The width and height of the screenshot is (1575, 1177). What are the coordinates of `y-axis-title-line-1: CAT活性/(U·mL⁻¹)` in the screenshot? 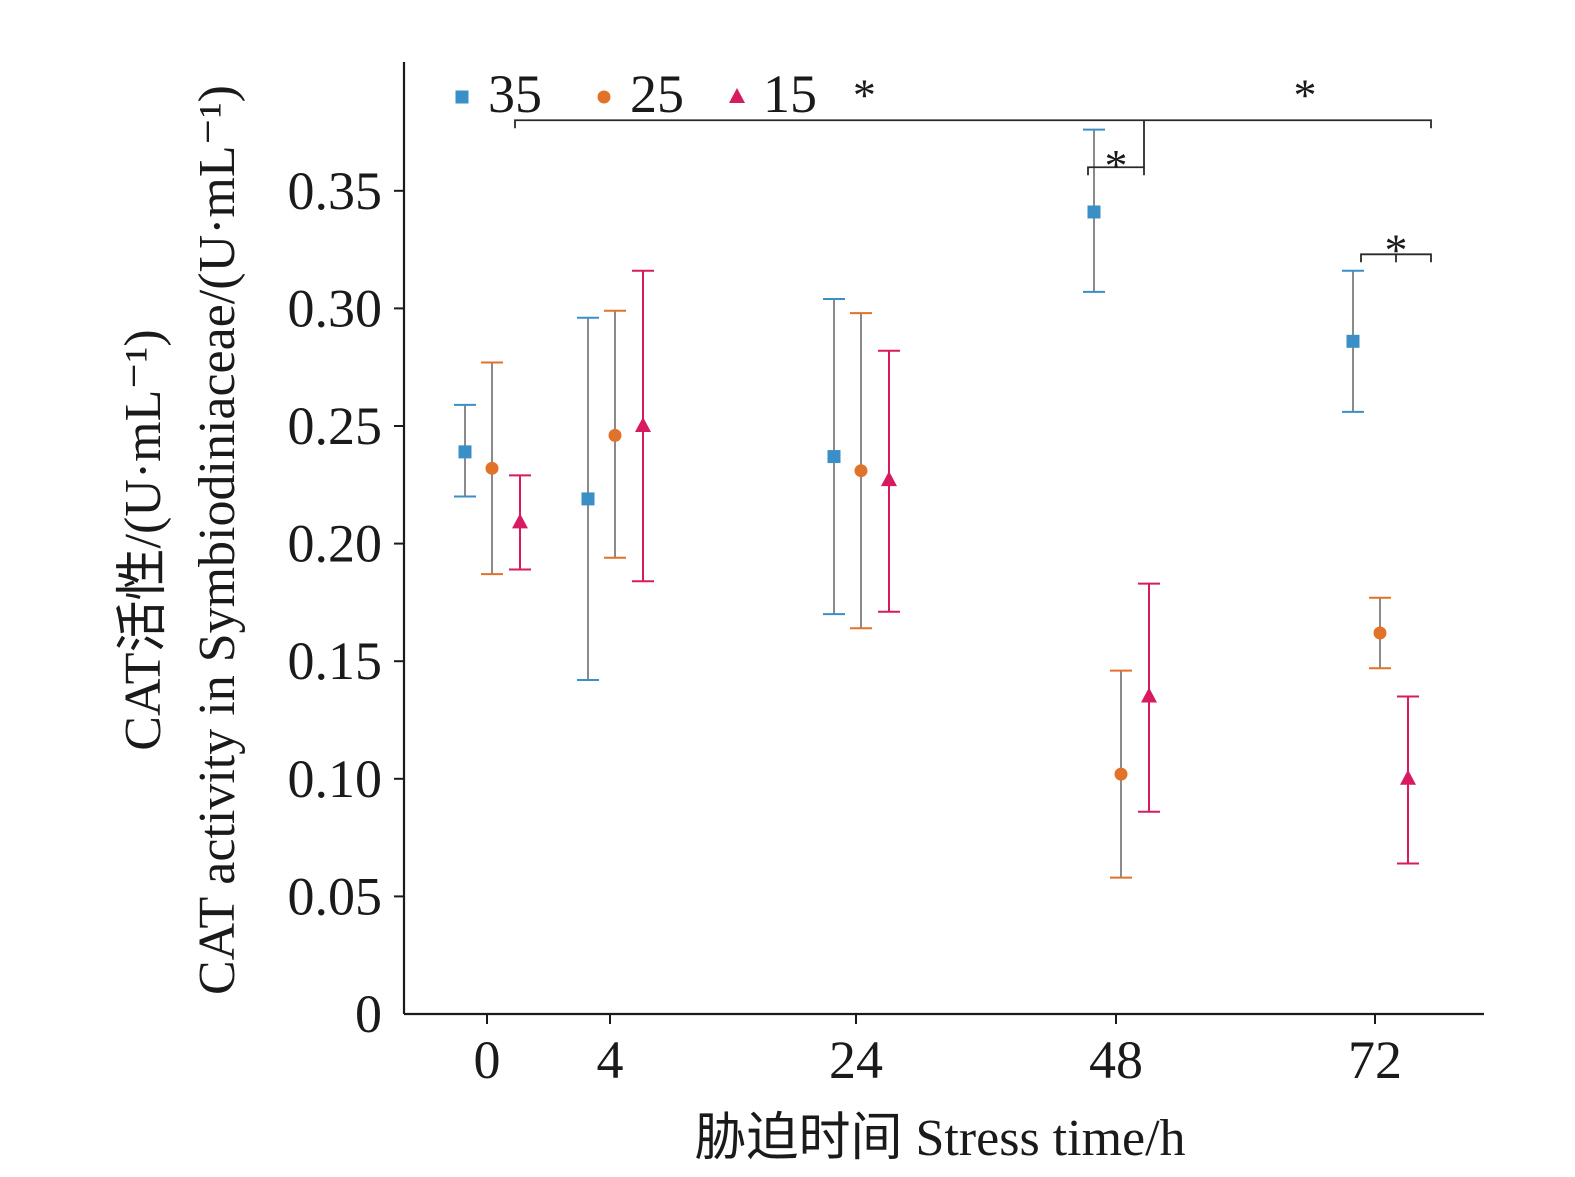 It's located at (143, 539).